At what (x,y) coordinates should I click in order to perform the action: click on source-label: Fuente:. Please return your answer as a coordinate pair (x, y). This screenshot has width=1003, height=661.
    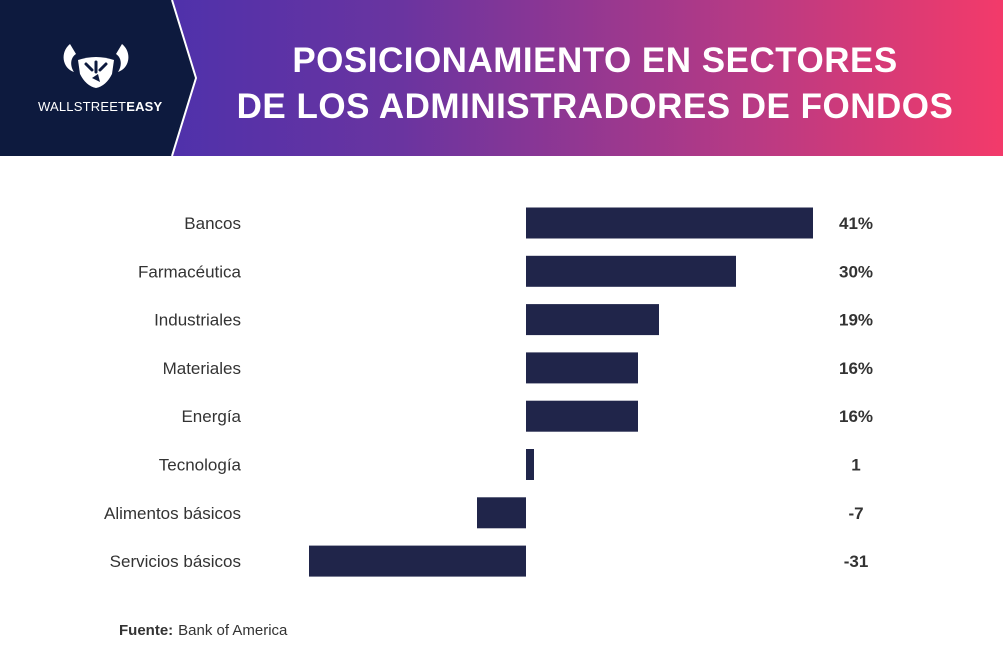
    Looking at the image, I should click on (146, 630).